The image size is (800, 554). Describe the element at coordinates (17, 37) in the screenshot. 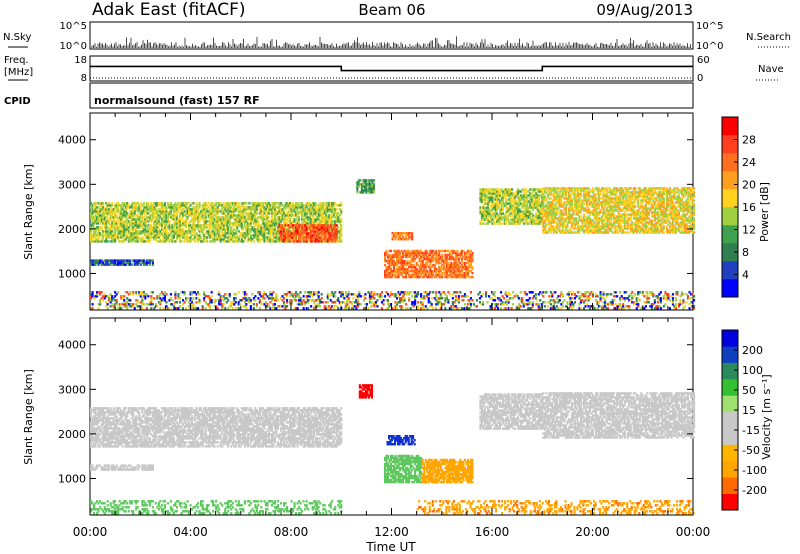

I see `nsky-label: N.Sky` at that location.